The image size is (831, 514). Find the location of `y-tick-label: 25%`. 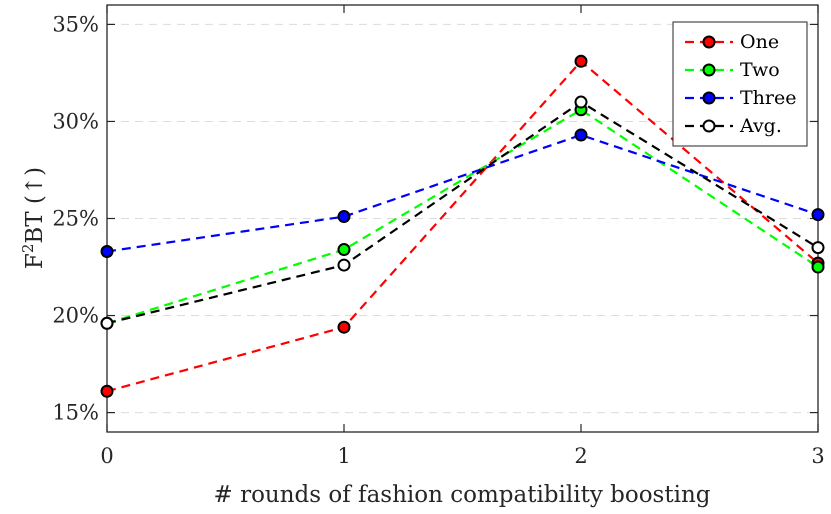

y-tick-label: 25% is located at coordinates (75, 219).